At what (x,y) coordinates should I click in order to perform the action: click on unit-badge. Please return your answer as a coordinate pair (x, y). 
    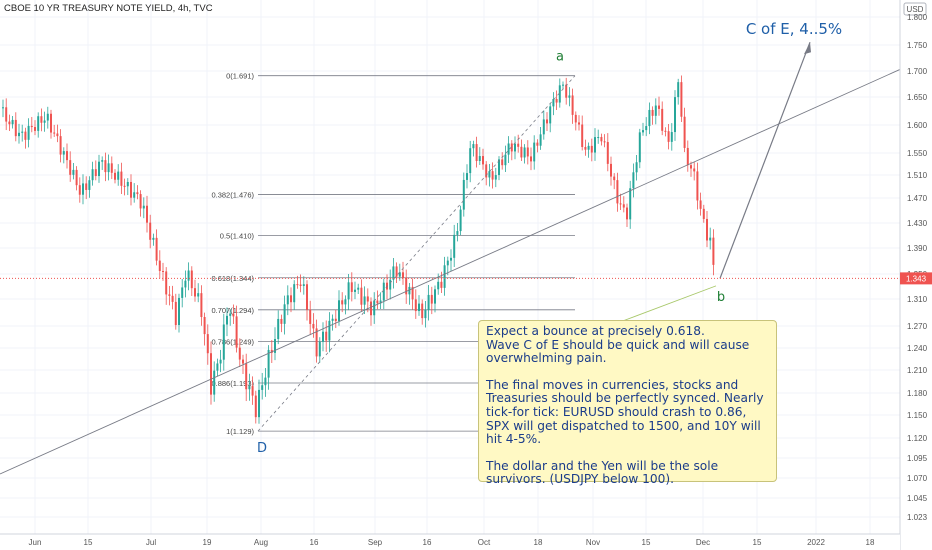
    Looking at the image, I should click on (915, 9).